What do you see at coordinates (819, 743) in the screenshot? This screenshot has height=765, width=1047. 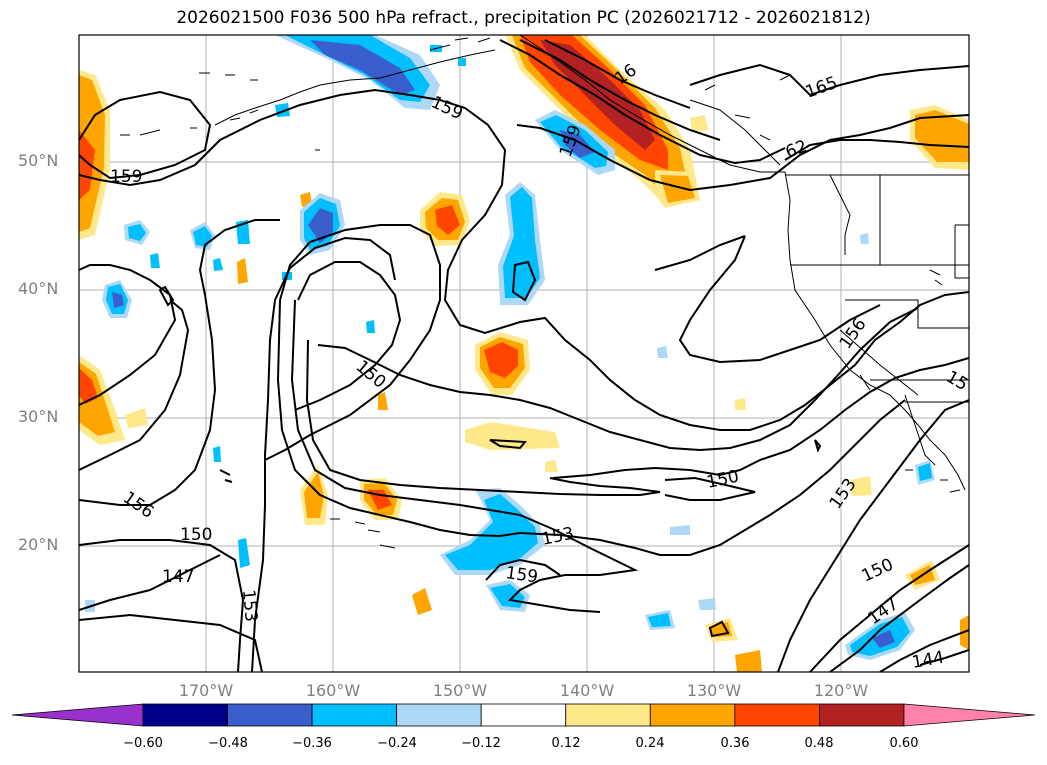 I see `colorbar-tick-label: 0.48` at bounding box center [819, 743].